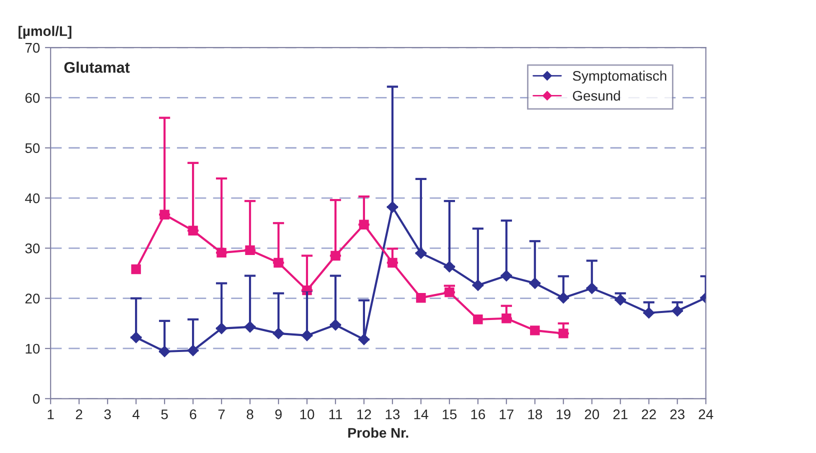 Image resolution: width=816 pixels, height=453 pixels. What do you see at coordinates (378, 433) in the screenshot?
I see `x-axis-title: Probe Nr.` at bounding box center [378, 433].